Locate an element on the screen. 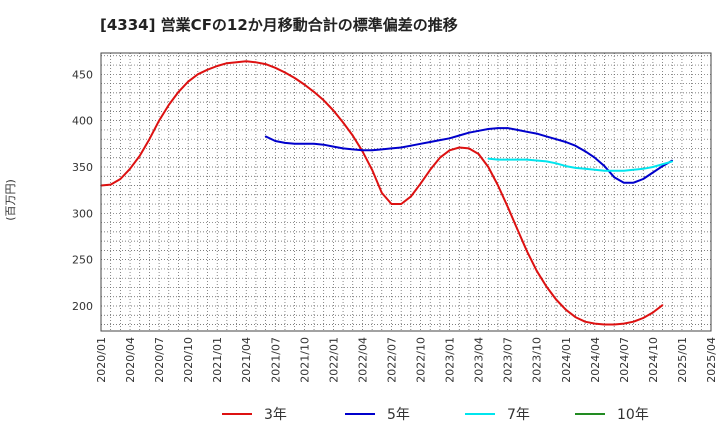 The image size is (720, 440). x-tick-label: 2025/01 is located at coordinates (682, 360).